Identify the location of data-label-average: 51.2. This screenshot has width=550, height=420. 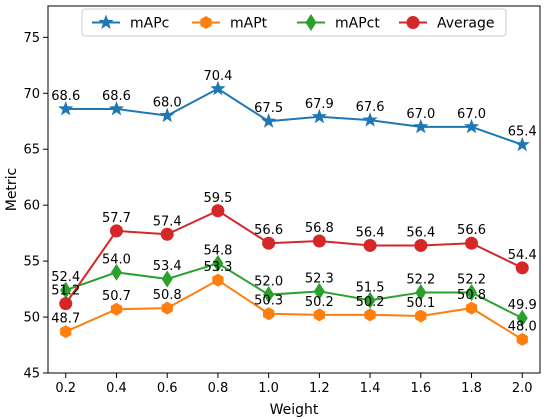
(65, 291).